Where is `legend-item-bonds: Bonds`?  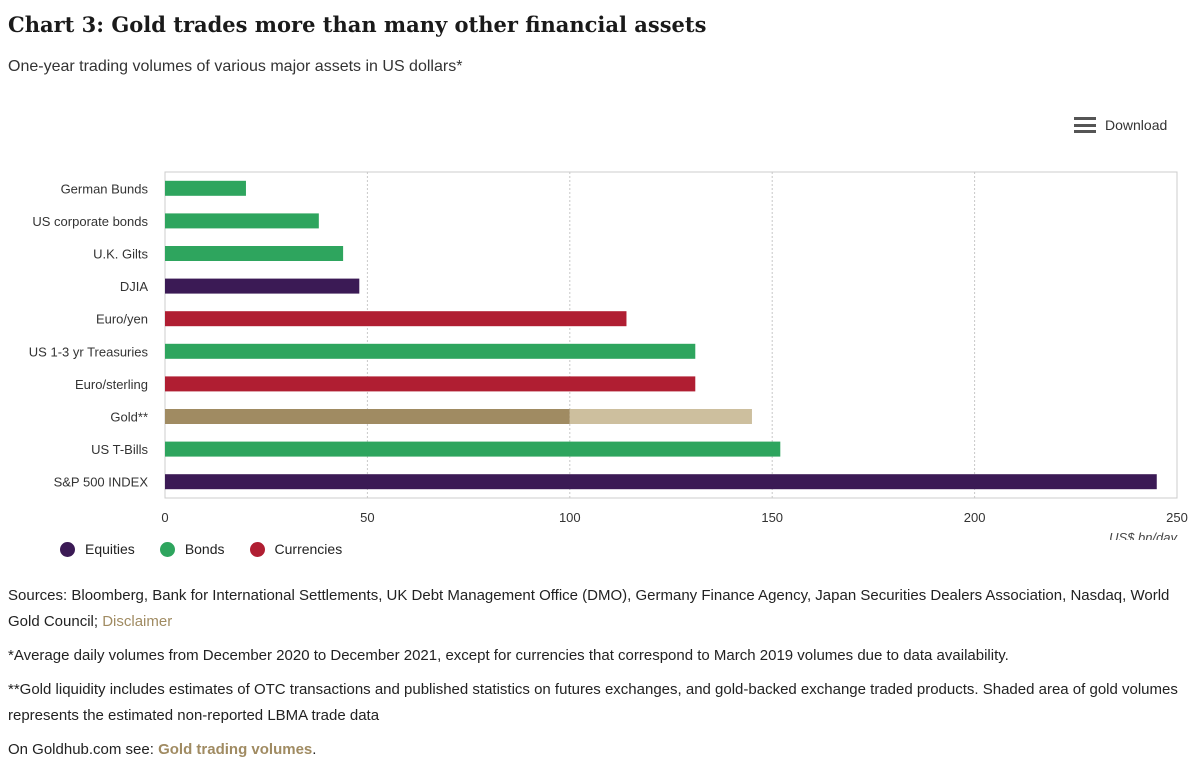 legend-item-bonds: Bonds is located at coordinates (192, 549).